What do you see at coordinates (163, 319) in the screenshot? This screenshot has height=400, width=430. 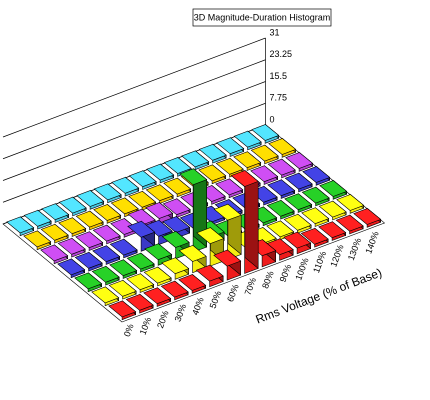 I see `x-tick-label: 20%` at bounding box center [163, 319].